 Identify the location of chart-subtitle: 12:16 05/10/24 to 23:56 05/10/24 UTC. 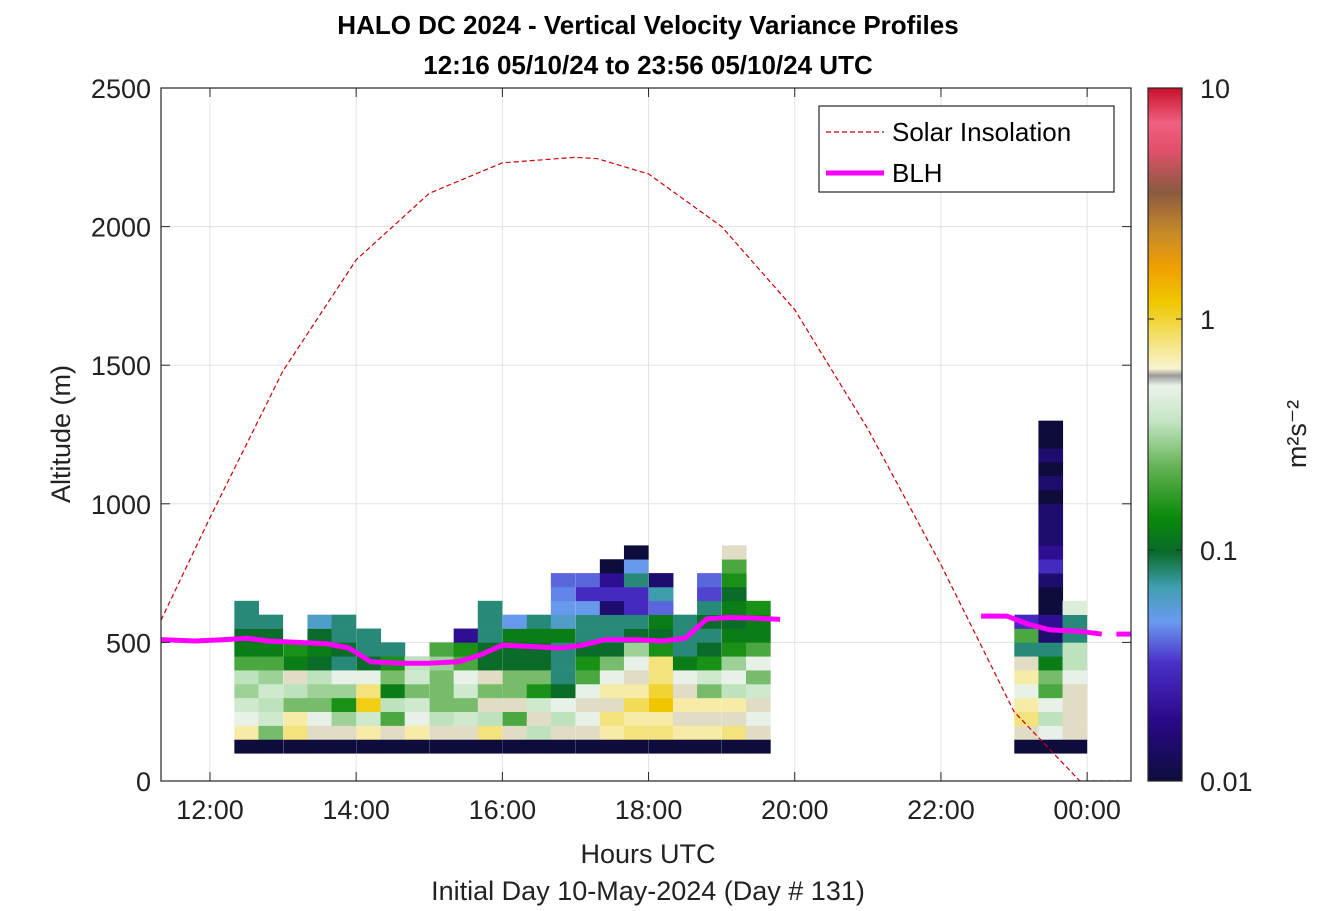
(648, 65).